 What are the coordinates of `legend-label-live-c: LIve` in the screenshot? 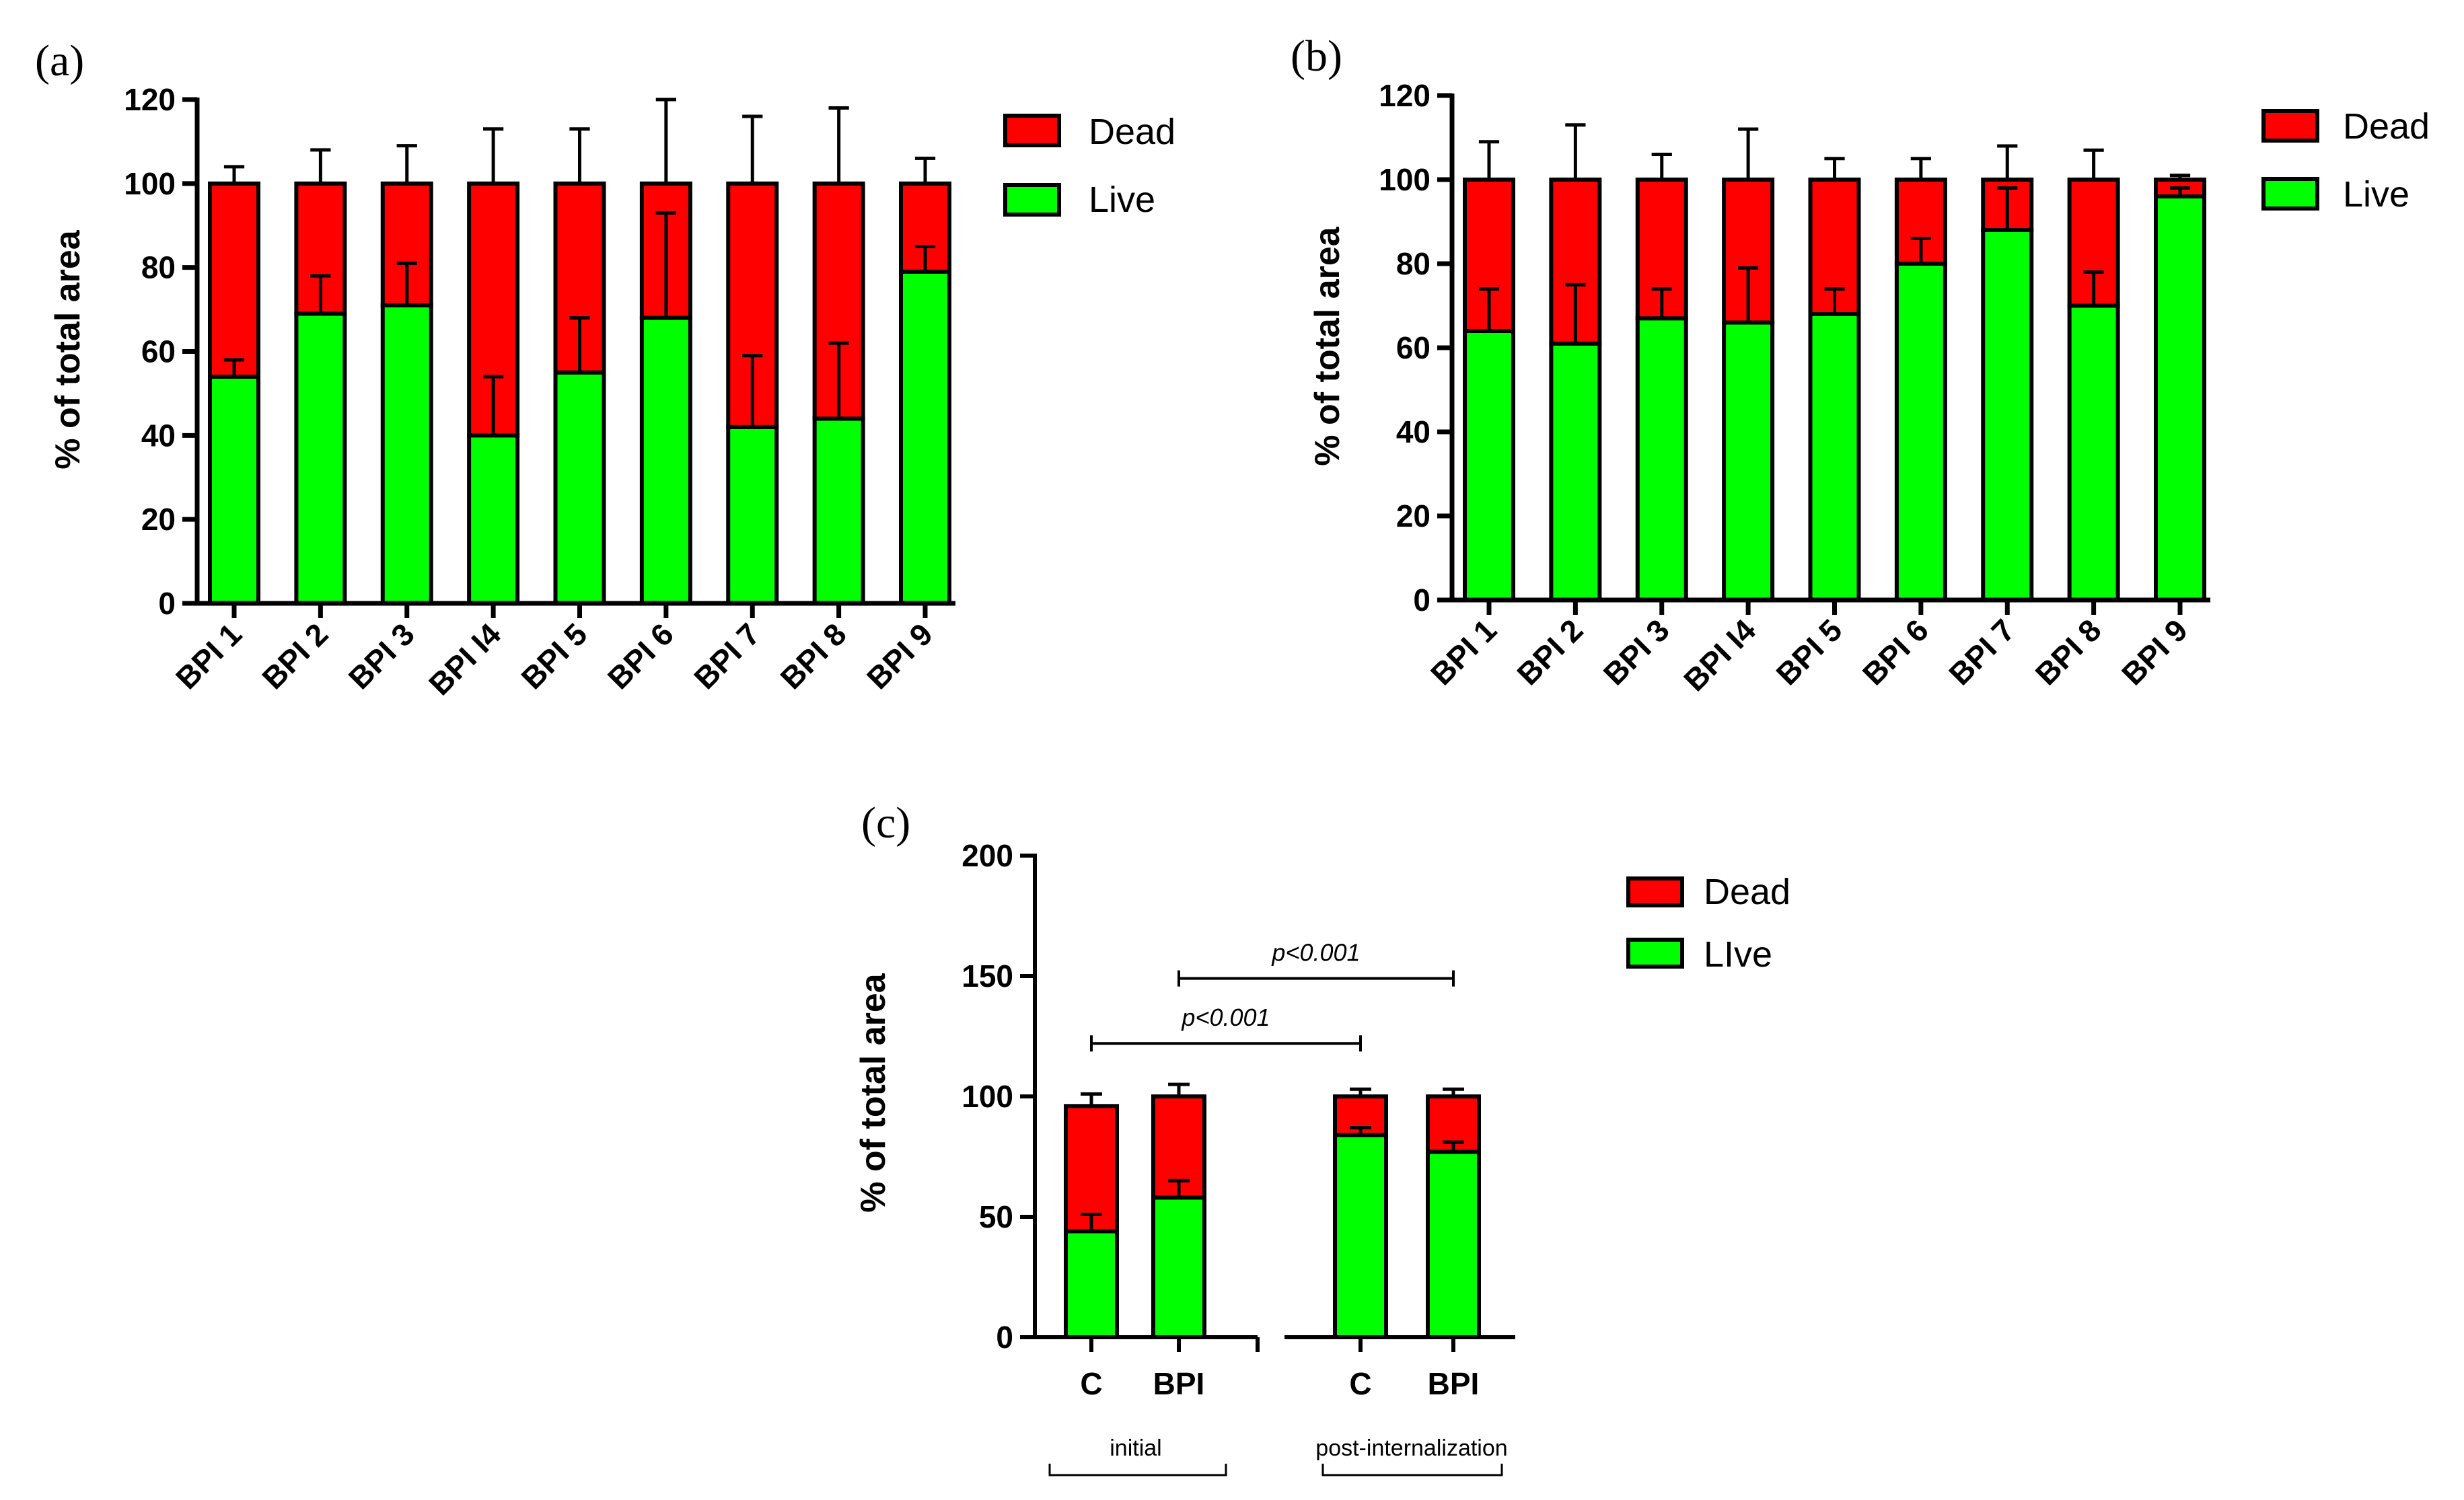 It's located at (1738, 955).